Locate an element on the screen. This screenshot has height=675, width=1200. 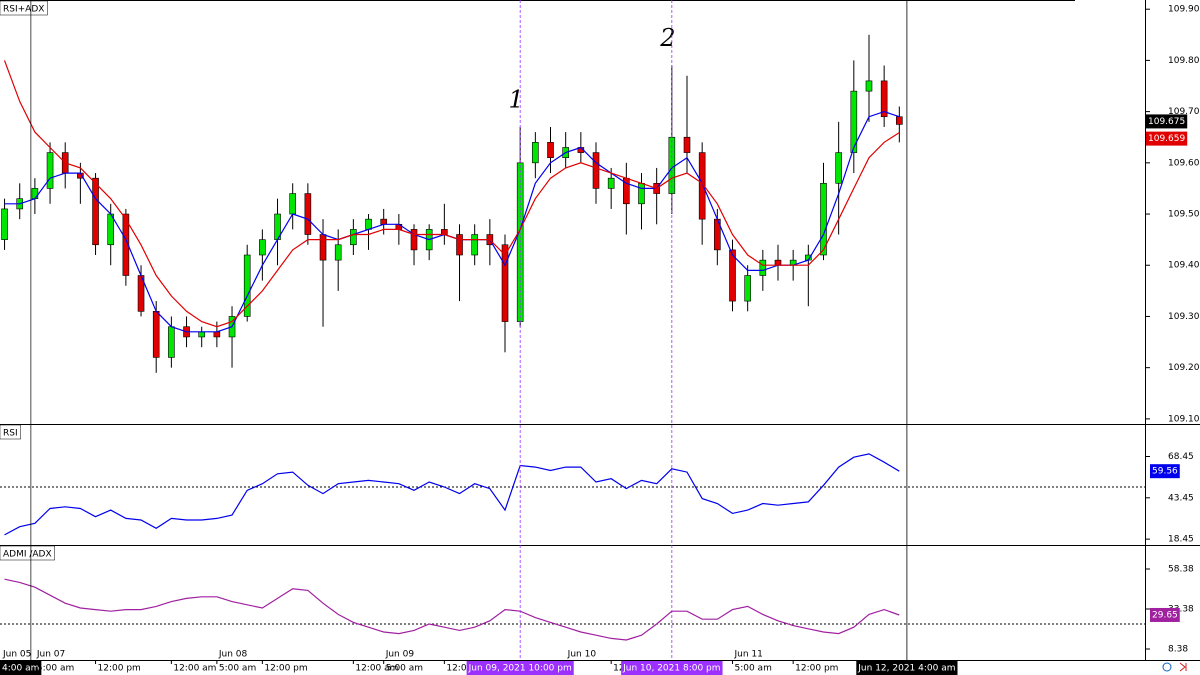
y-tick-label: 43.45 is located at coordinates (1181, 498).